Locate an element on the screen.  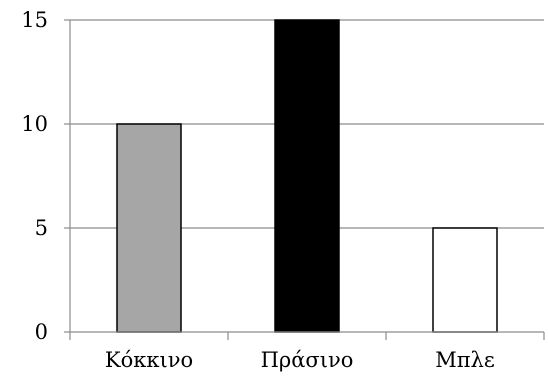
y-tick-label-5: 5 is located at coordinates (41, 228).